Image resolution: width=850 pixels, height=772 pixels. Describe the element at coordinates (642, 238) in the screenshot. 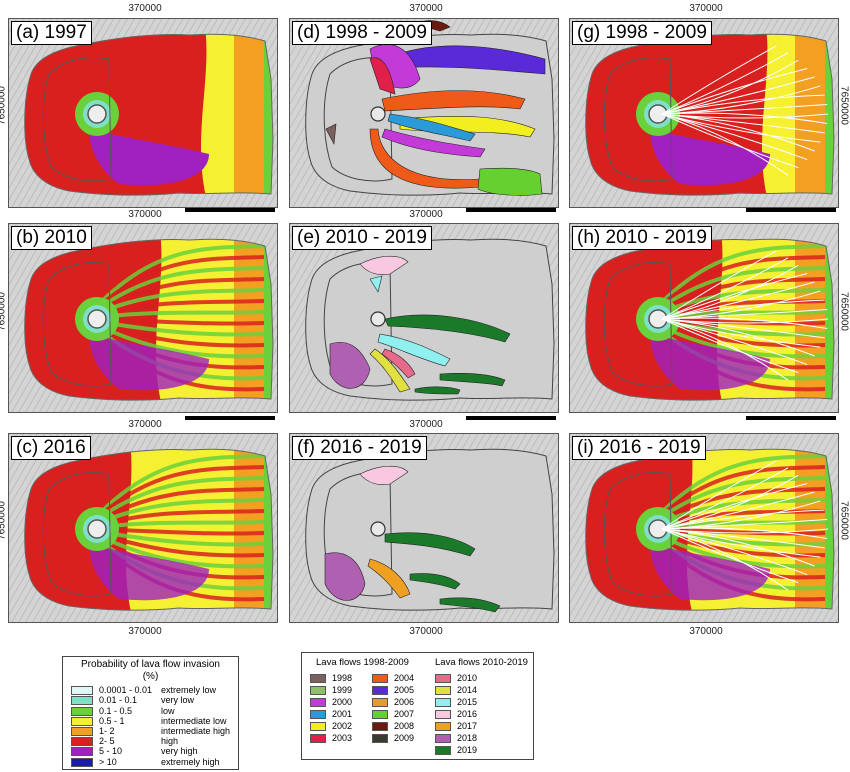

I see `panel-label: (h) 2010 - 2019` at that location.